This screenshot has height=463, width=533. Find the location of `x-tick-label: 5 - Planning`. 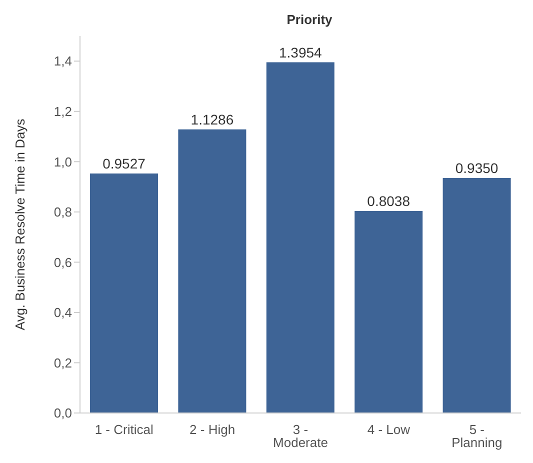

x-tick-label: 5 - Planning is located at coordinates (477, 436).